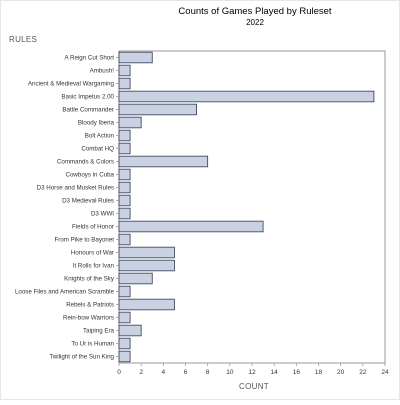 This screenshot has height=405, width=400. I want to click on x-tick-label: 6, so click(186, 372).